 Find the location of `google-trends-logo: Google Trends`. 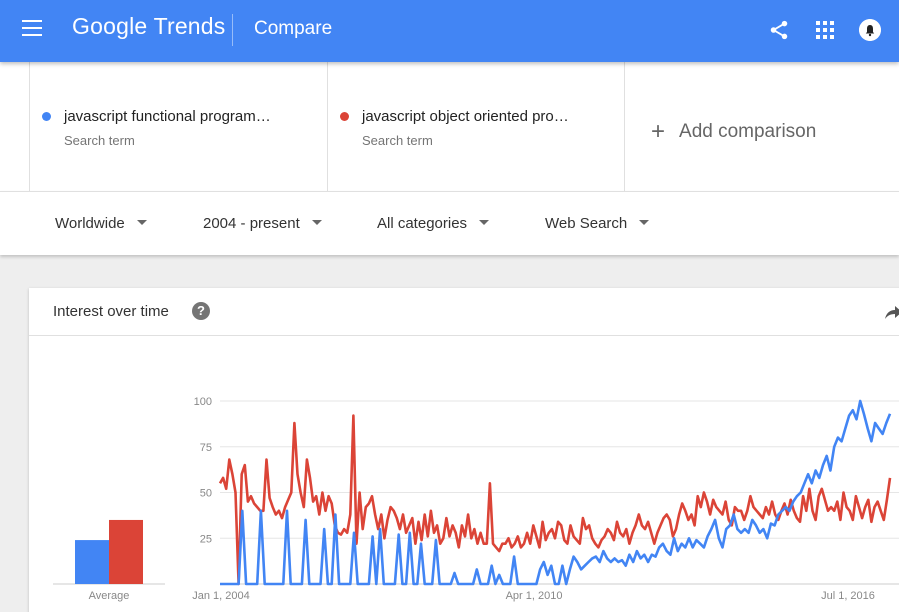

google-trends-logo: Google Trends is located at coordinates (149, 26).